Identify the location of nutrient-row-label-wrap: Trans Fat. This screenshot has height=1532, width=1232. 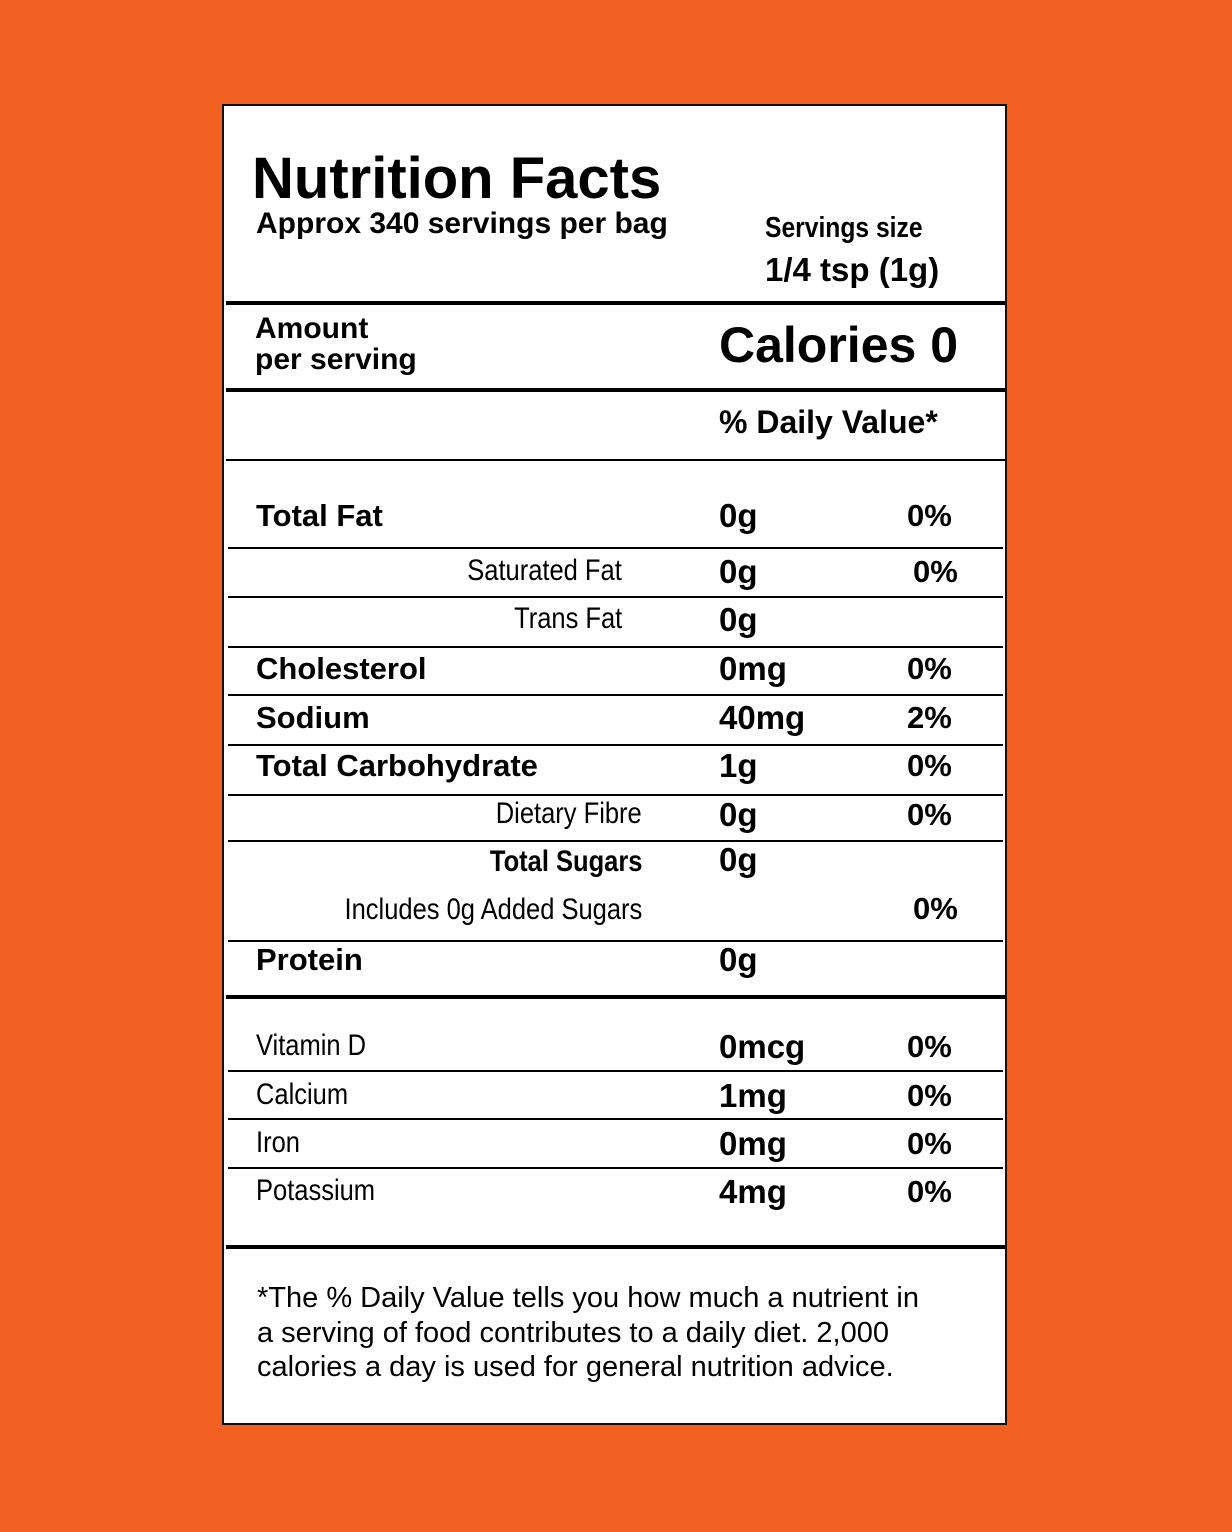
(558, 619).